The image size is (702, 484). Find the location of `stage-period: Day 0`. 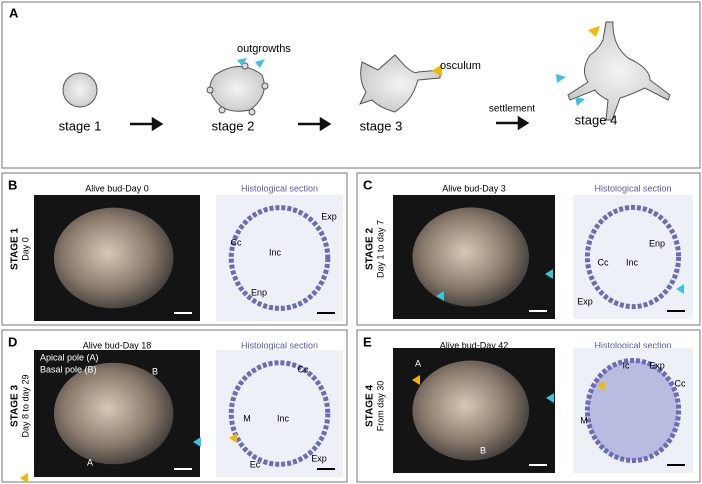

stage-period: Day 0 is located at coordinates (25, 249).